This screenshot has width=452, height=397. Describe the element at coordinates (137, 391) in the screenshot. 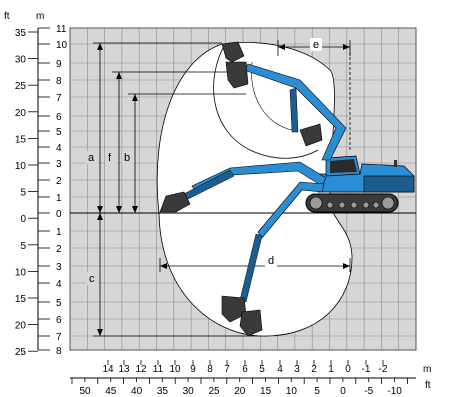

I see `bottom-axis-ft-label: 40` at that location.